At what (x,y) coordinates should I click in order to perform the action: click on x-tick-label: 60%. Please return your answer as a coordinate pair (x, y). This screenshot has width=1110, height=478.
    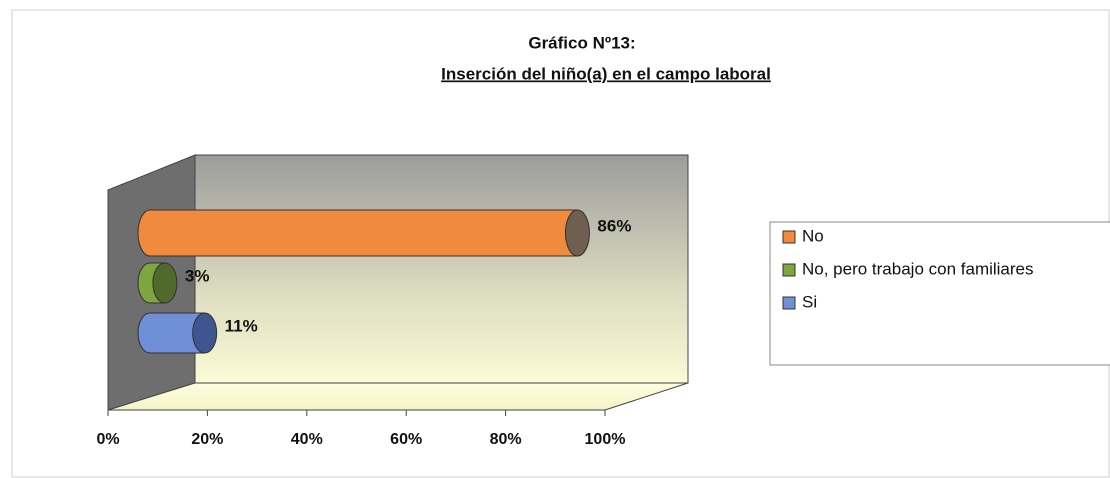
    Looking at the image, I should click on (406, 439).